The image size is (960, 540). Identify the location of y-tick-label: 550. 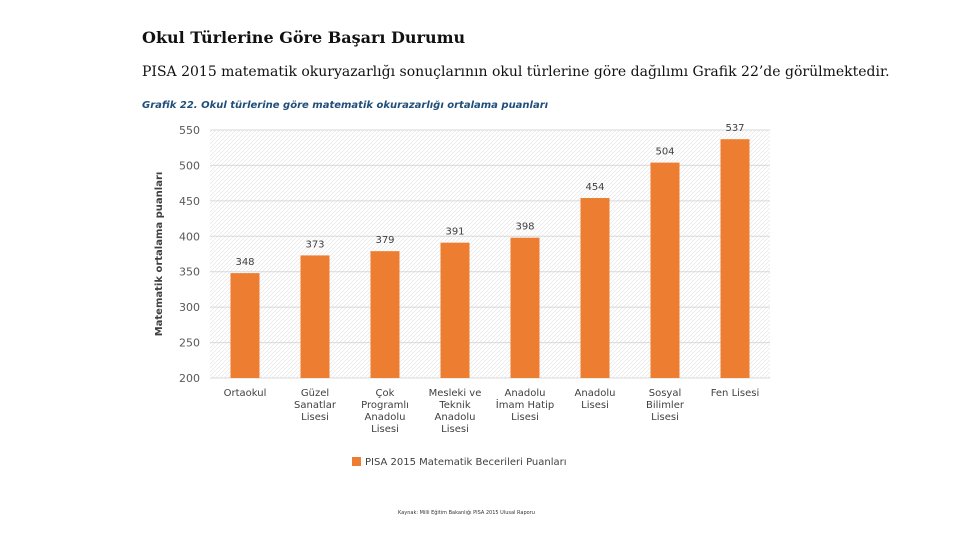
(189, 130).